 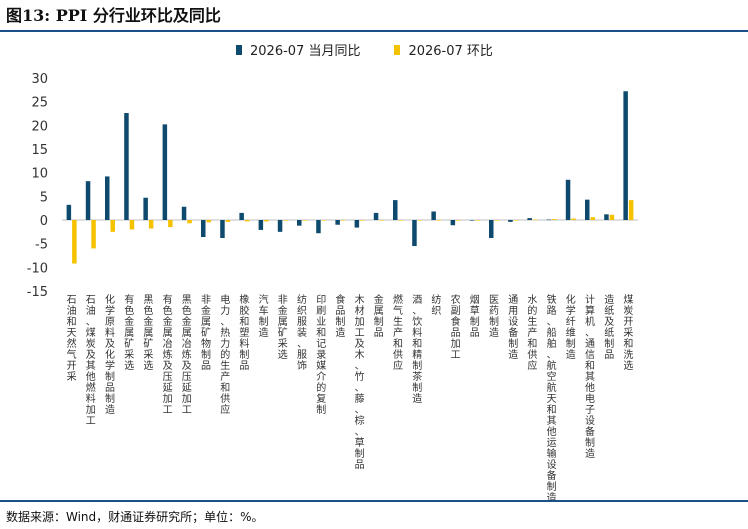 I want to click on x-tick-label: 铁路、船舶、航空航天和其他运输设备制造, so click(x=552, y=398).